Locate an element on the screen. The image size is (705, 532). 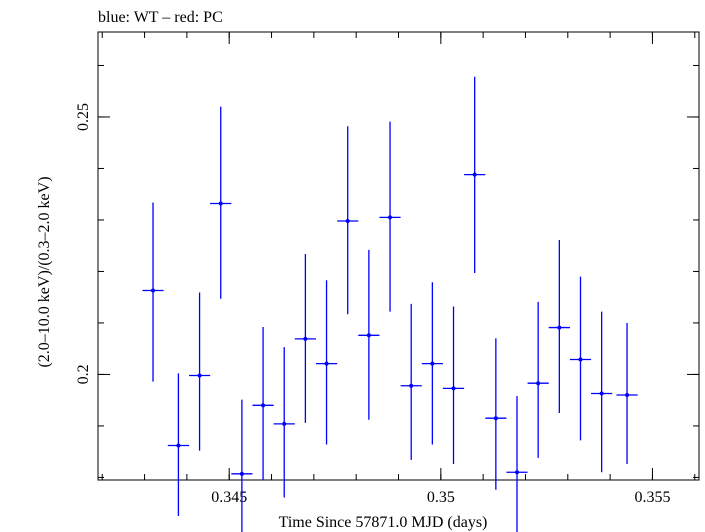
x-tick-label: 0.345 is located at coordinates (229, 497).